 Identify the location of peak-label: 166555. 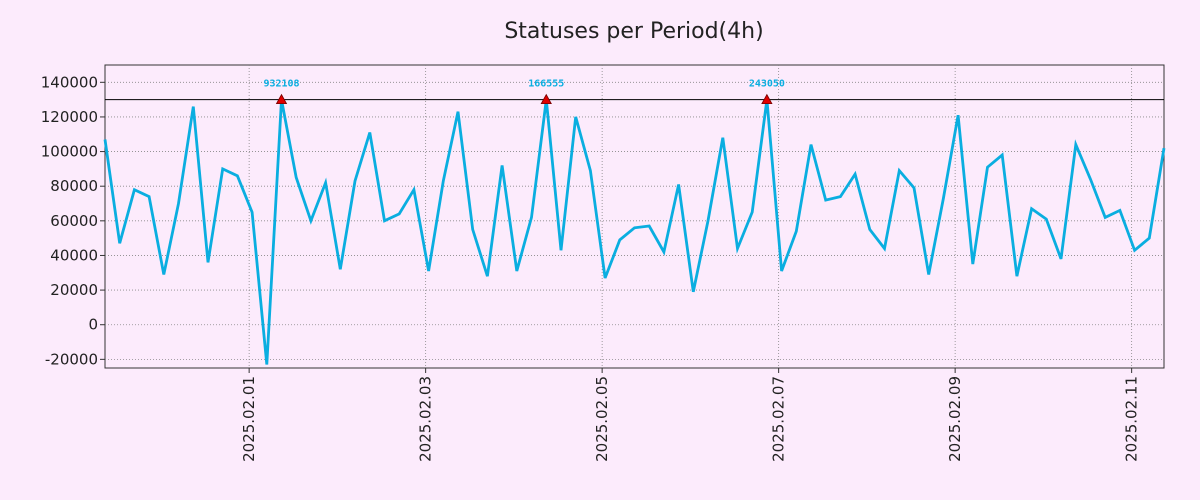
(546, 84).